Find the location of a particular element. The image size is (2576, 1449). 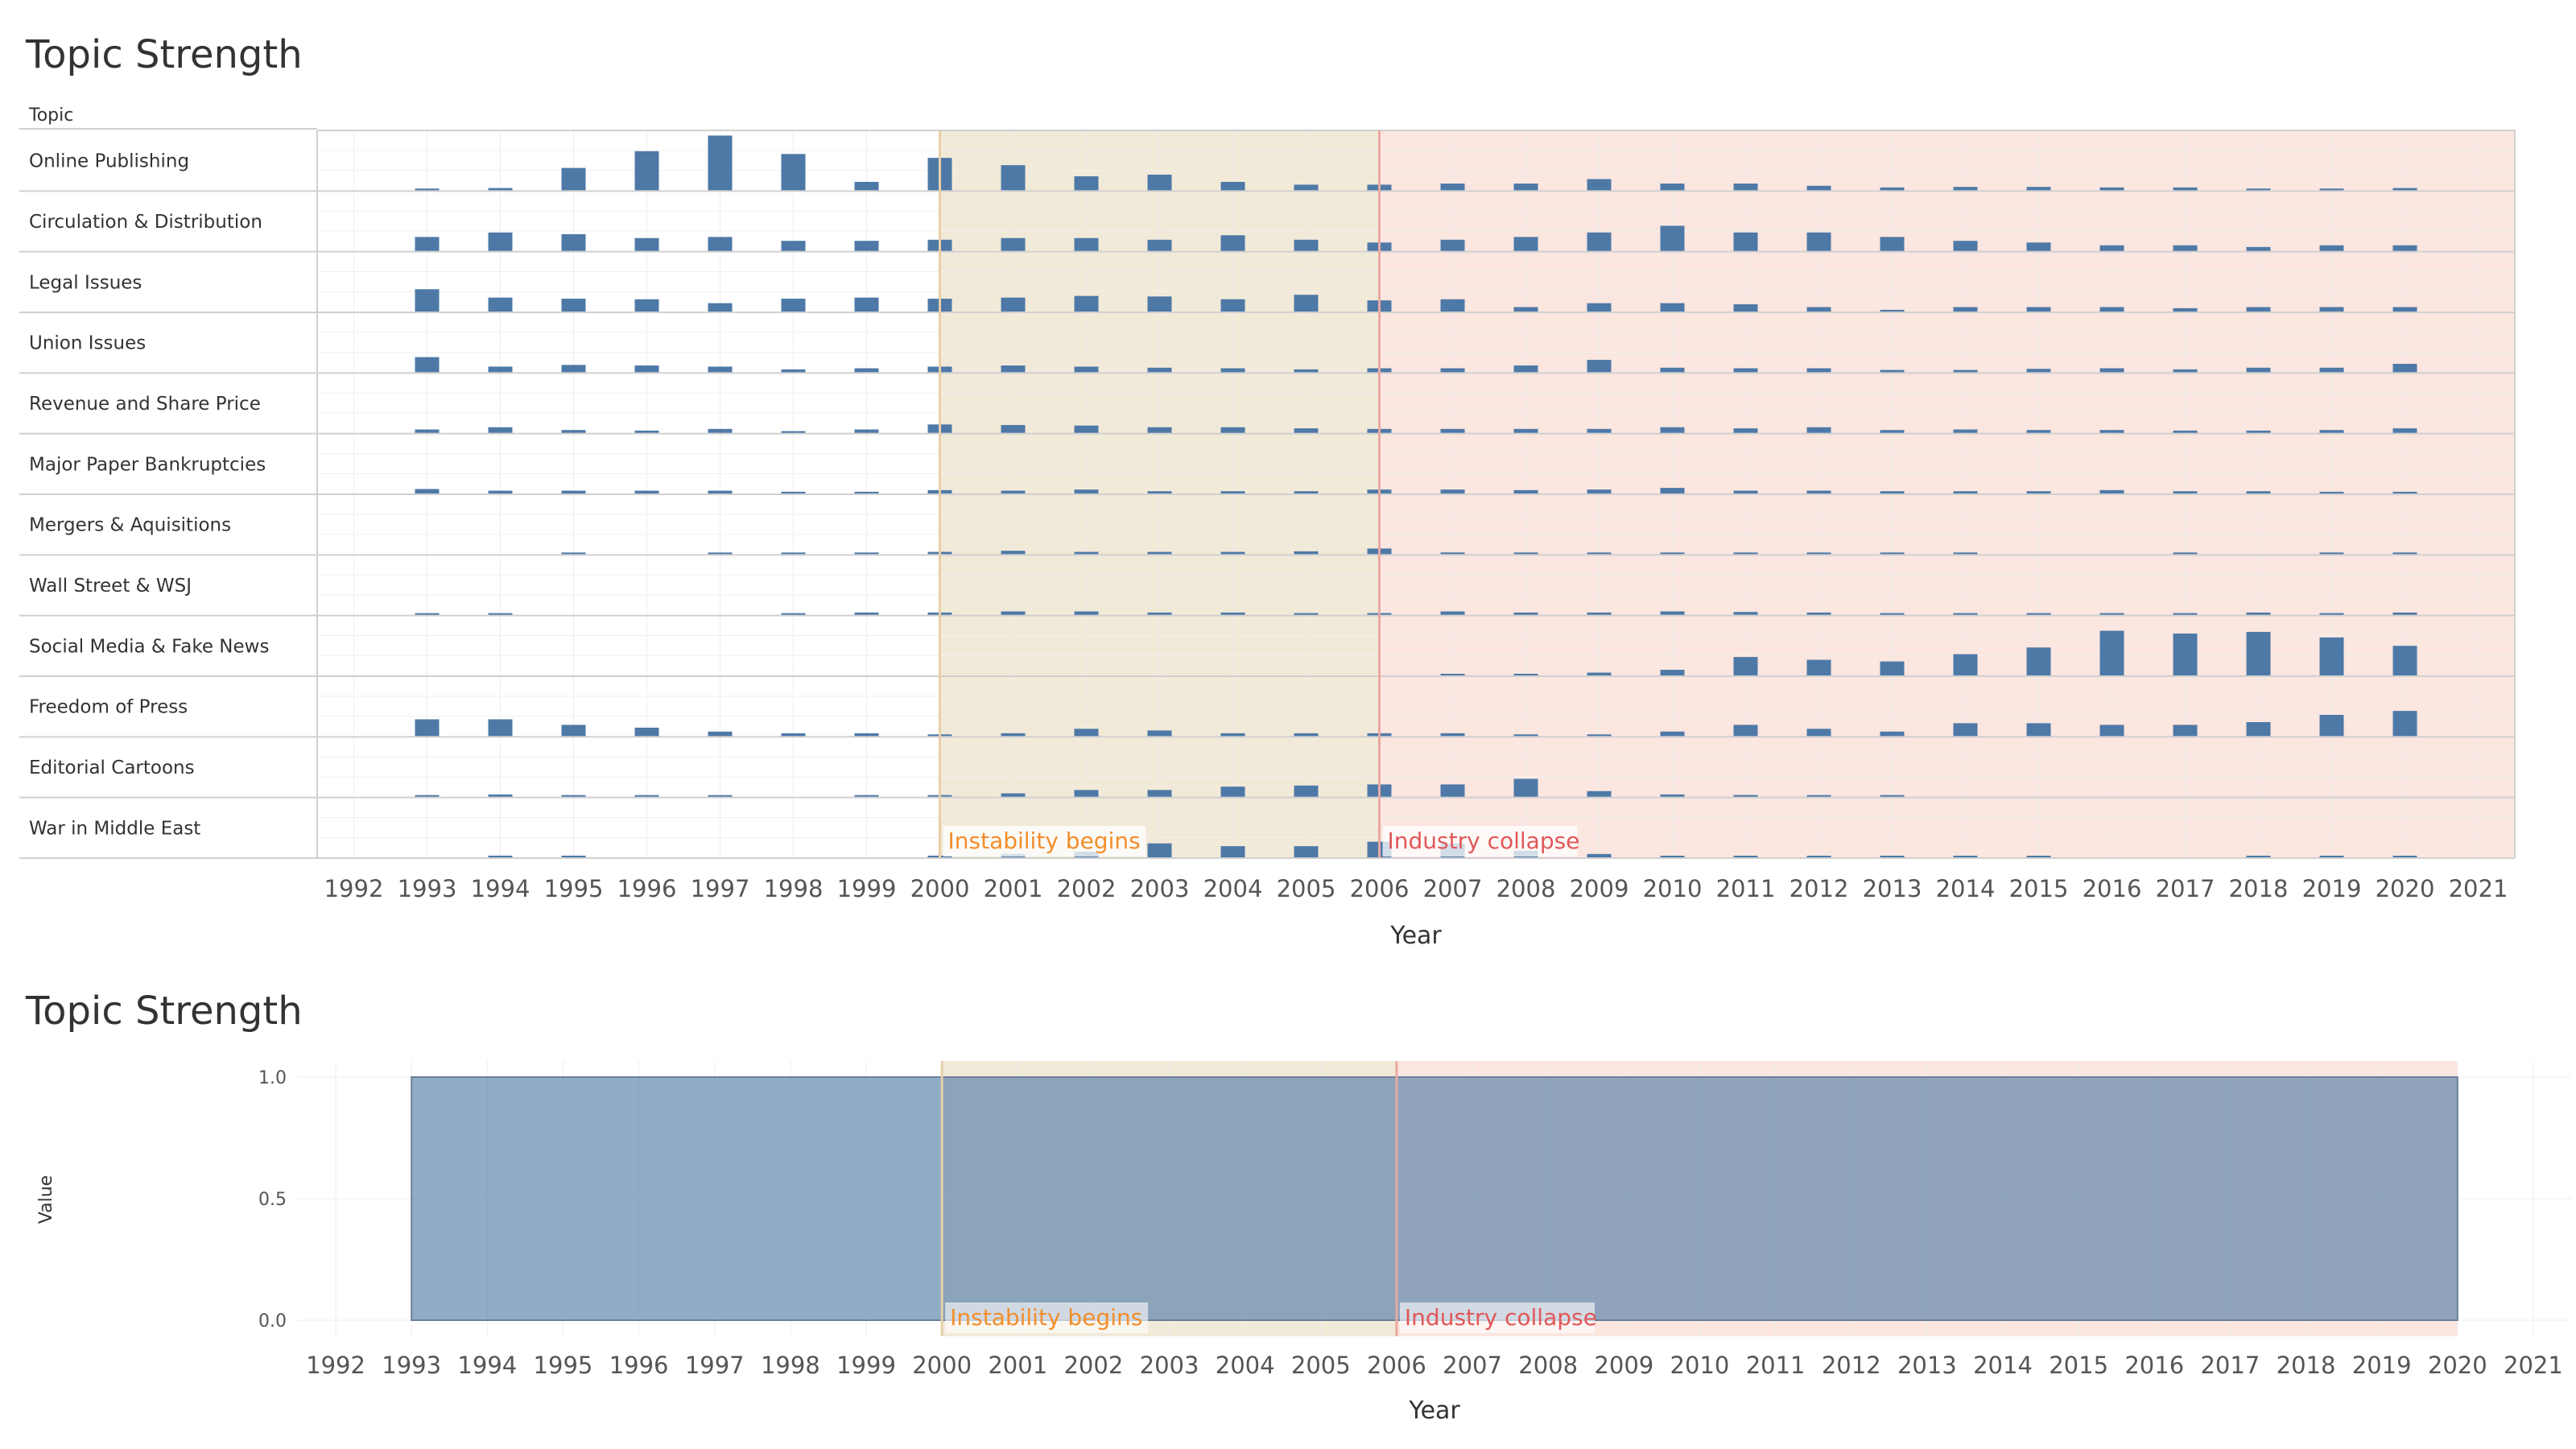

instability-label: Instability begins is located at coordinates (1046, 1317).